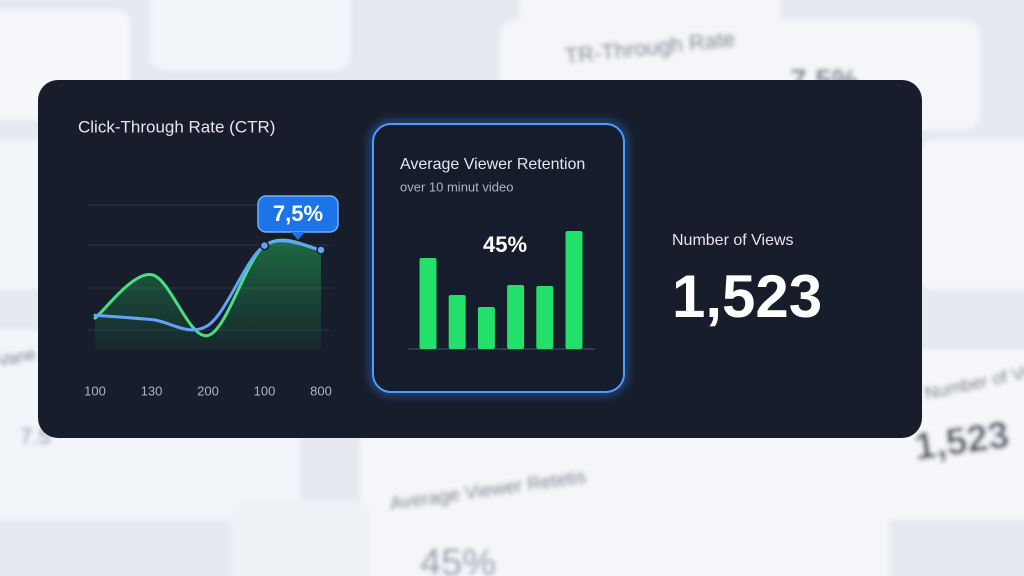 This screenshot has width=1024, height=576. What do you see at coordinates (208, 390) in the screenshot?
I see `x-tick-label: 200` at bounding box center [208, 390].